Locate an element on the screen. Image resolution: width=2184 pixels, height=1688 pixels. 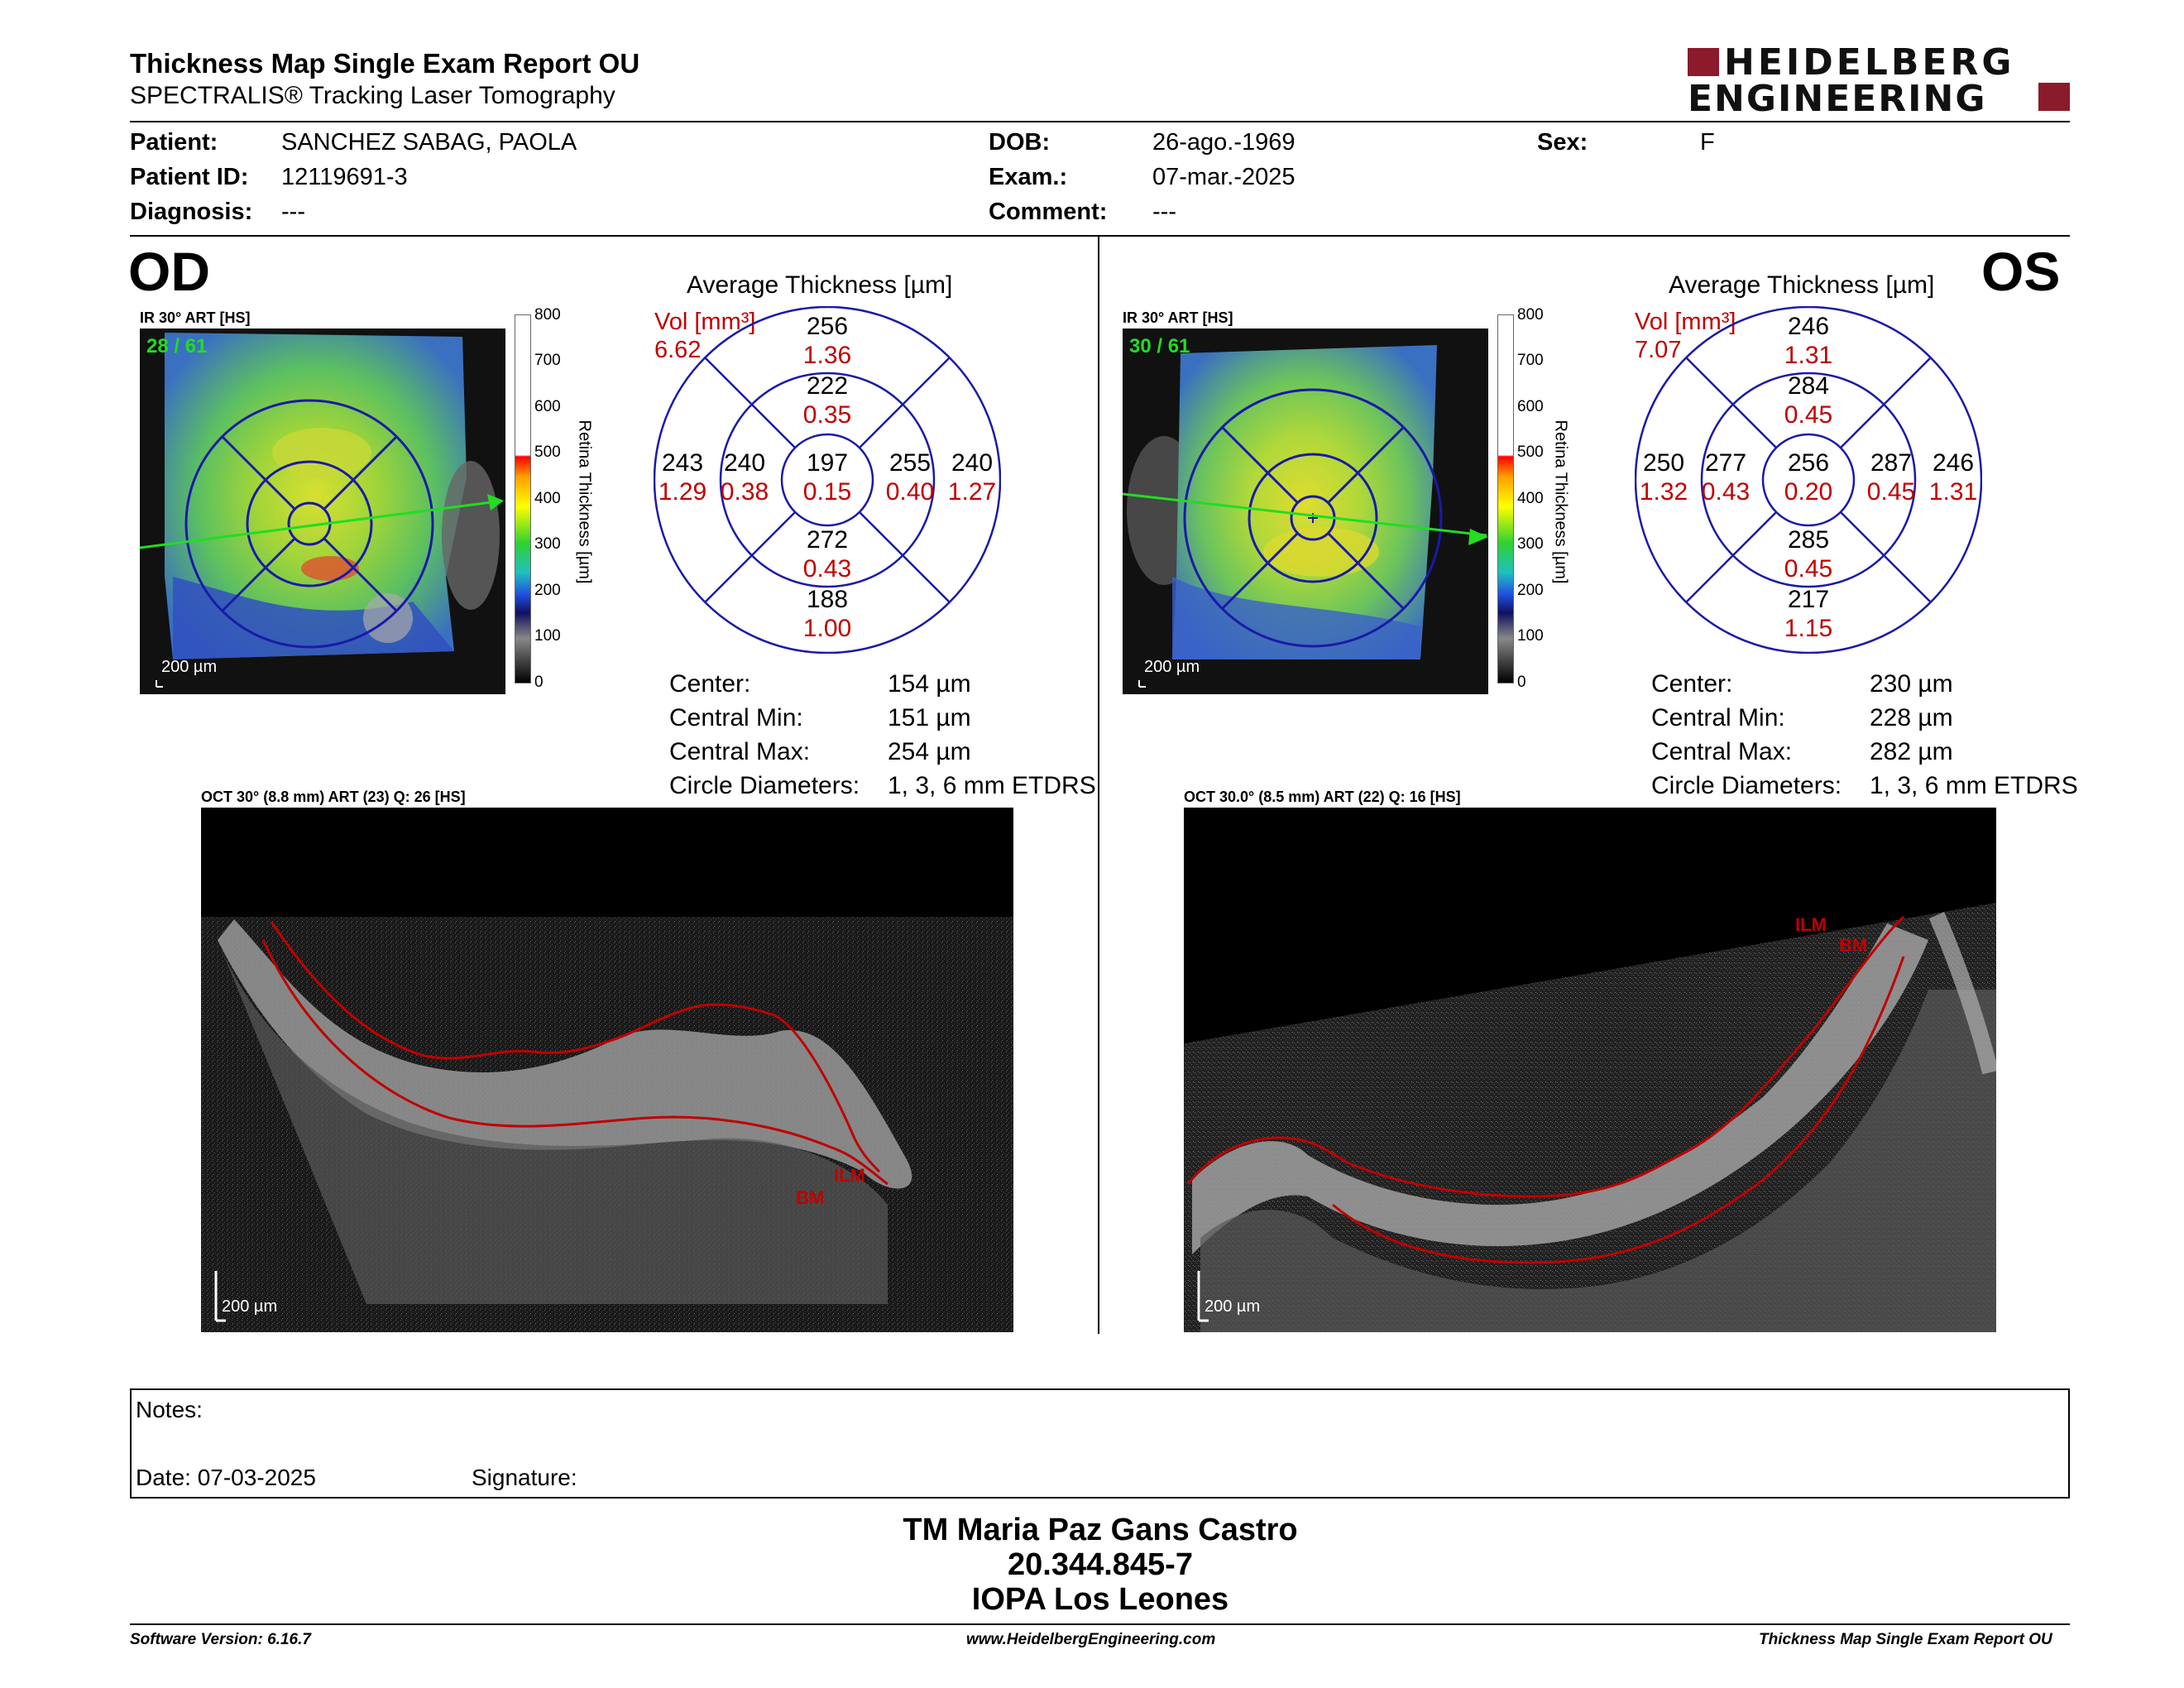
od-oct-caption: OCT 30° (8.8 mm) ART (23) Q: 26 [HS] is located at coordinates (333, 797).